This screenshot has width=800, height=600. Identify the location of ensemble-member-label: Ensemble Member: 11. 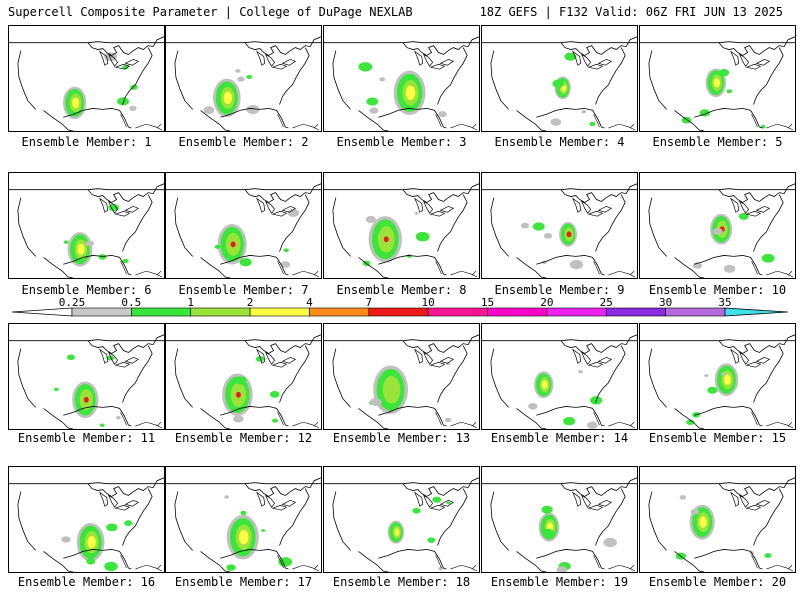
(86, 438).